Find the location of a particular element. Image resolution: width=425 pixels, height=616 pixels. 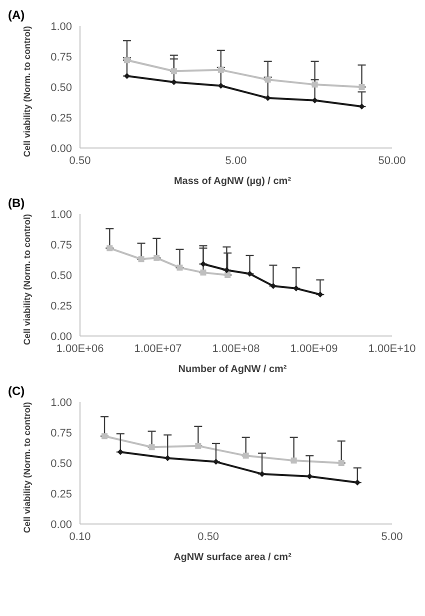

x-axis-title: Number of AgNW / cm² is located at coordinates (232, 370).